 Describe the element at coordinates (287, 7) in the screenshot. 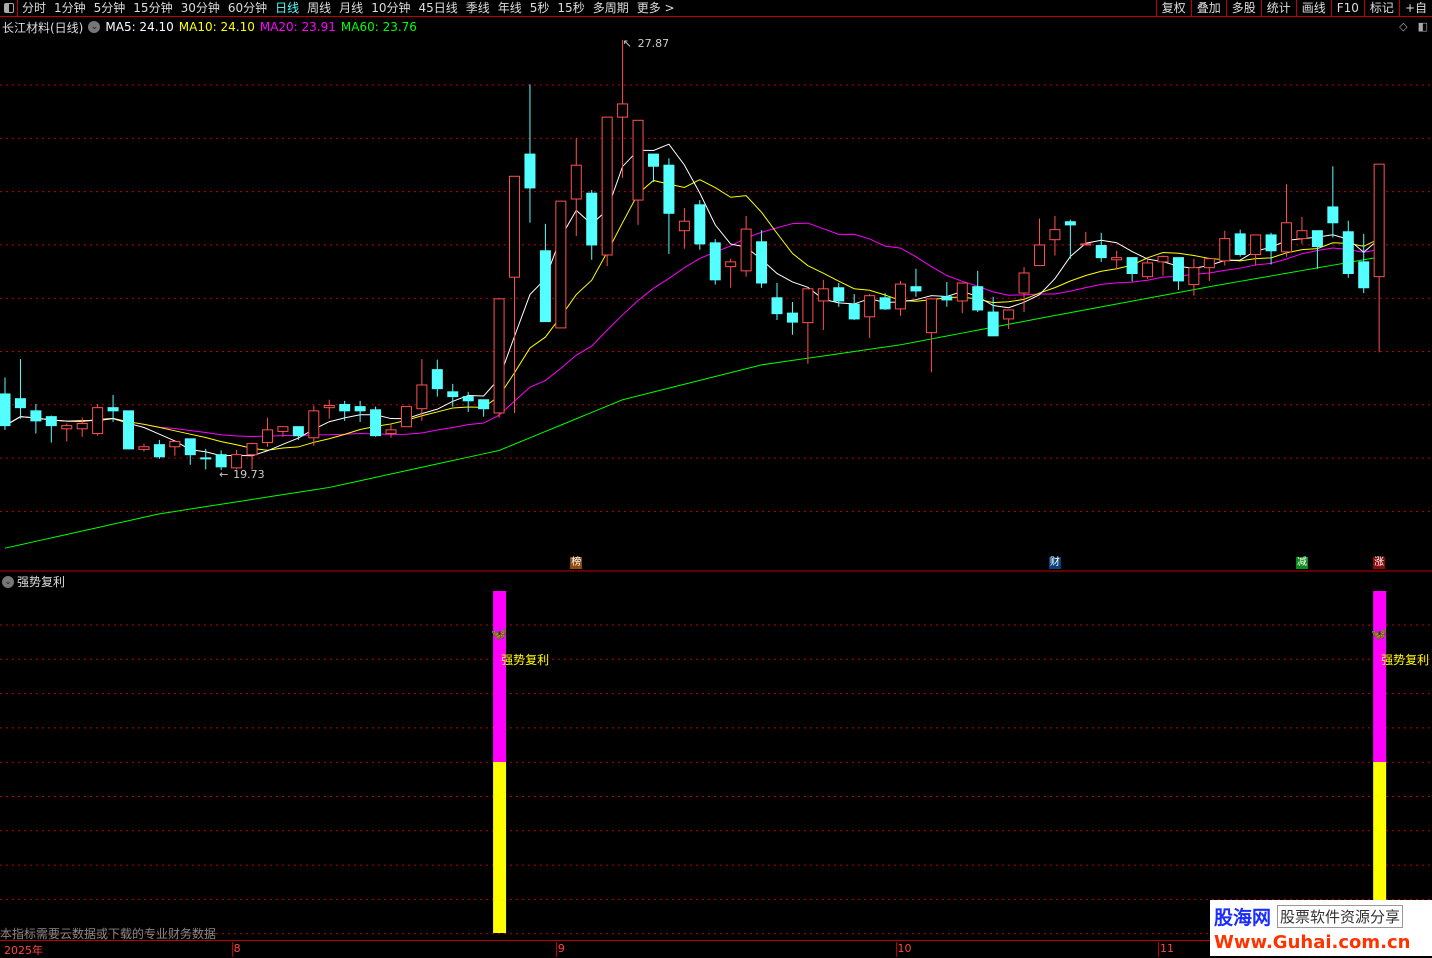

I see `period-tab-6: 日线` at that location.